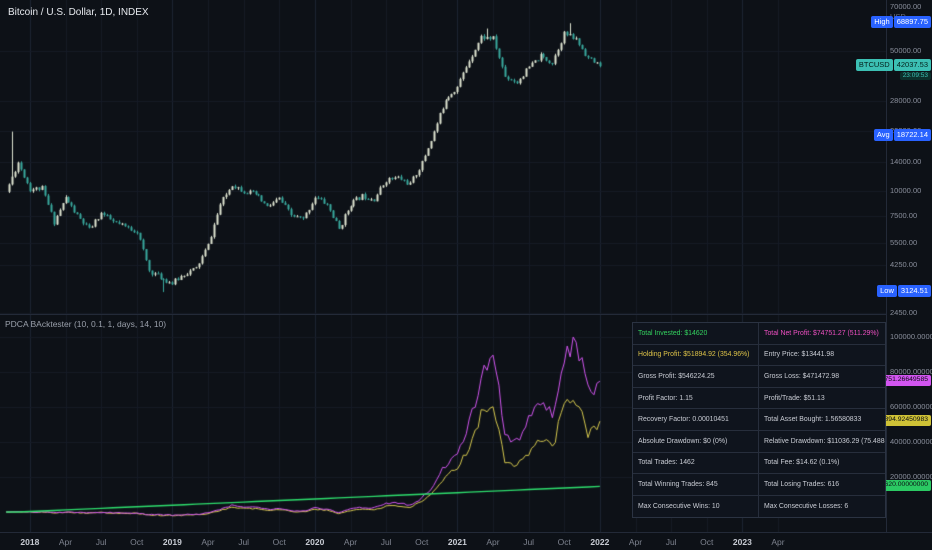 Image resolution: width=932 pixels, height=550 pixels. Describe the element at coordinates (911, 337) in the screenshot. I see `bt-axis-tick: 100000.00000000` at that location.